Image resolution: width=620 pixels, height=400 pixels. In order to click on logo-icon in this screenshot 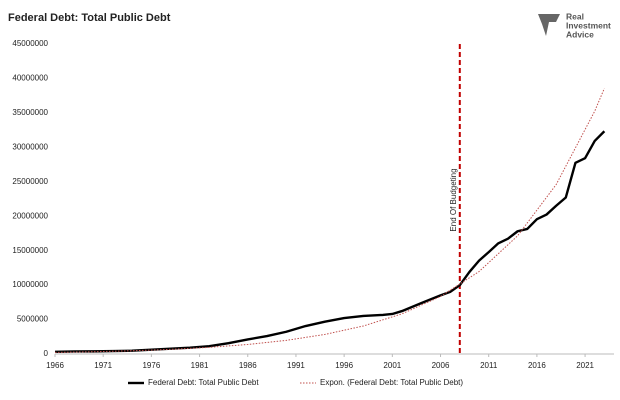, I will do `click(549, 25)`.